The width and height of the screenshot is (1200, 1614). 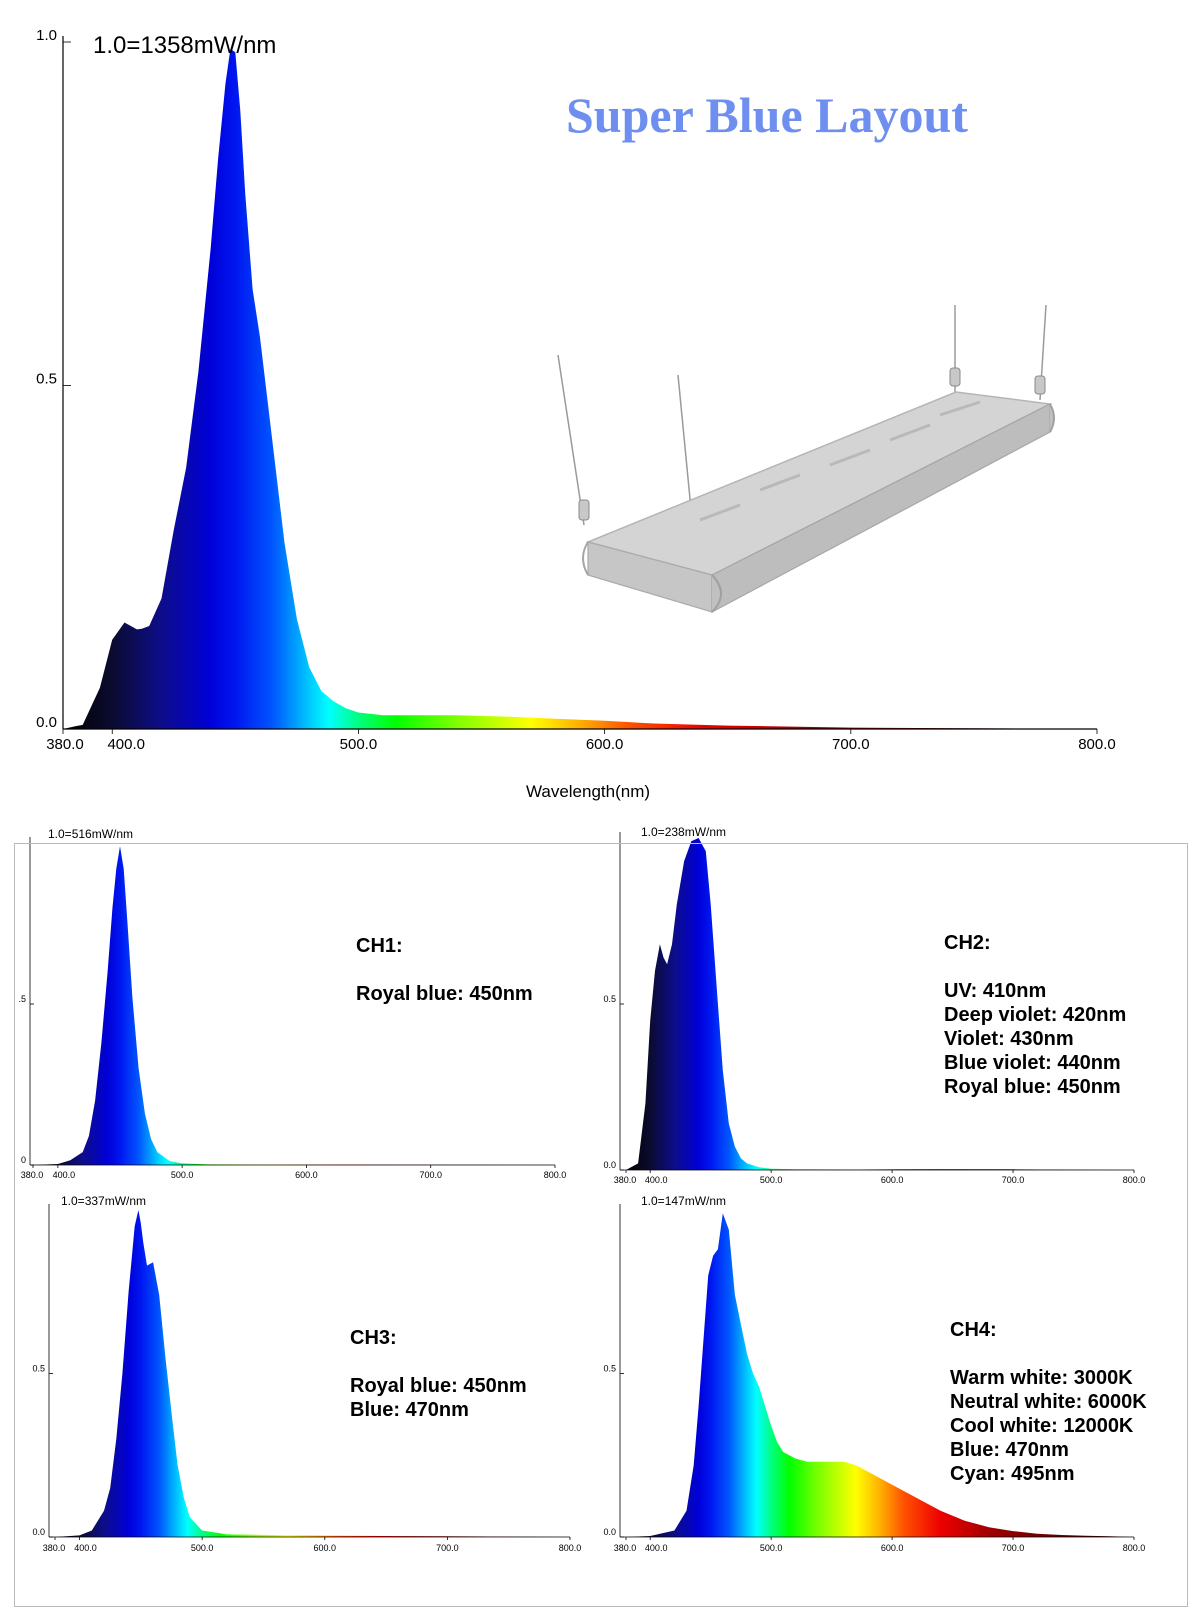 I want to click on spectrum-area-ch4, so click(x=880, y=1375).